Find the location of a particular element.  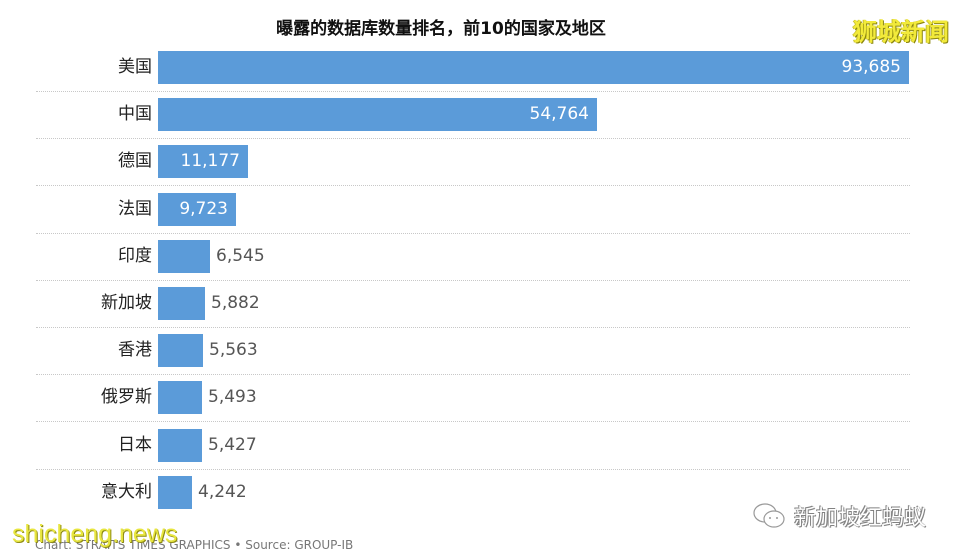

bar: 11,177 is located at coordinates (203, 162).